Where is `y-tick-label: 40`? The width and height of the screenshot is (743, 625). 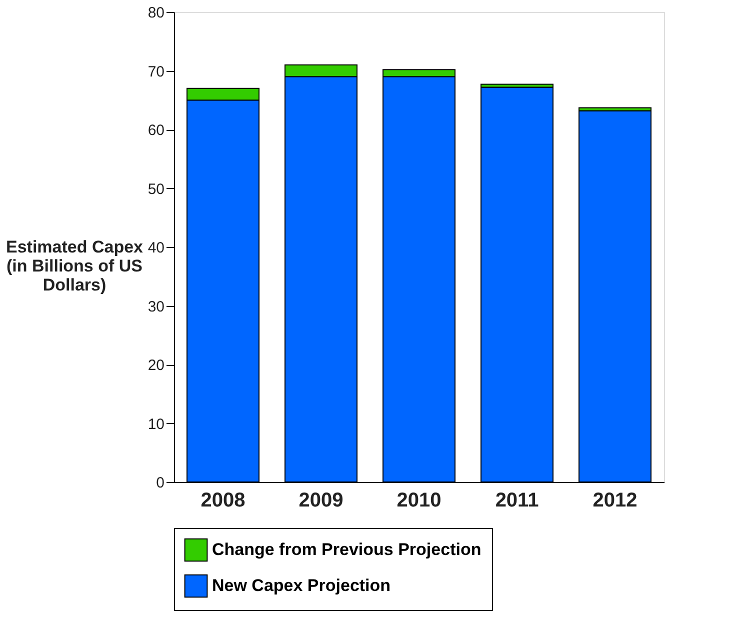 y-tick-label: 40 is located at coordinates (156, 248).